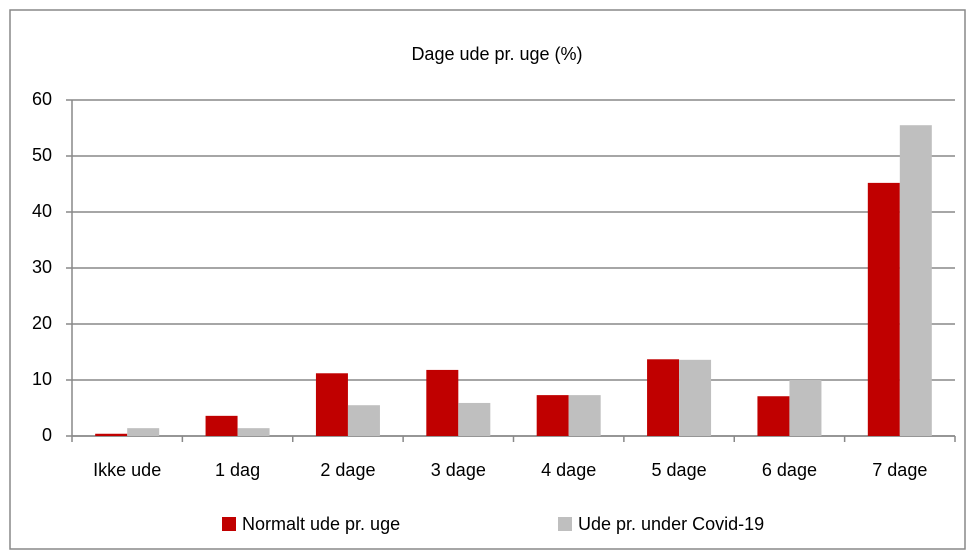 The image size is (975, 559). I want to click on y-tick-label: 10, so click(42, 379).